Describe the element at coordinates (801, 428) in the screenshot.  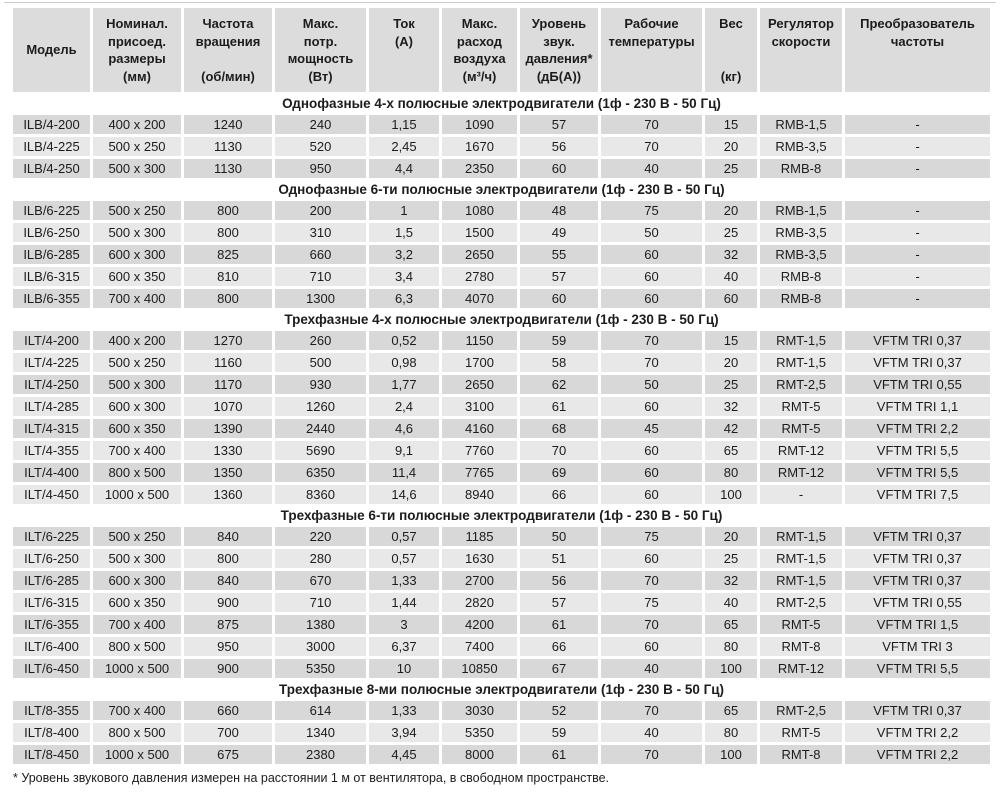
I see `cell-speed-regulator: RMT-5` at that location.